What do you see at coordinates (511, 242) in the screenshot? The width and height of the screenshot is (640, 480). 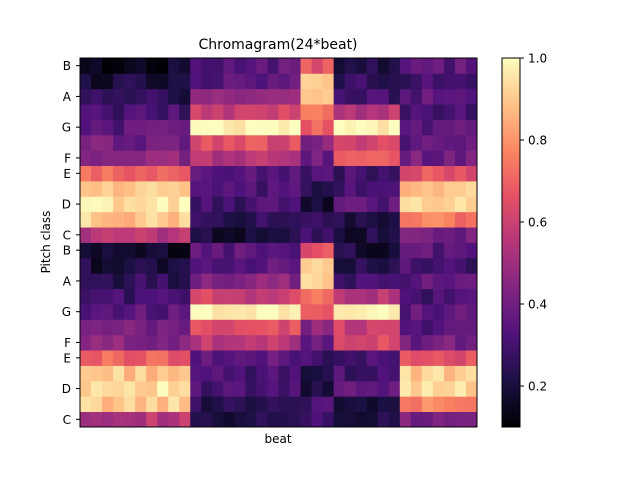 I see `colorbar` at bounding box center [511, 242].